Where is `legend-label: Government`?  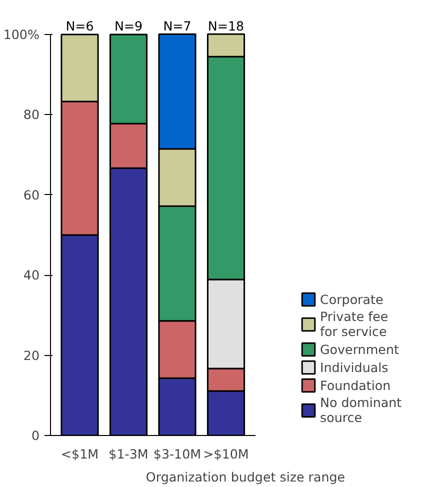
legend-label: Government is located at coordinates (359, 349).